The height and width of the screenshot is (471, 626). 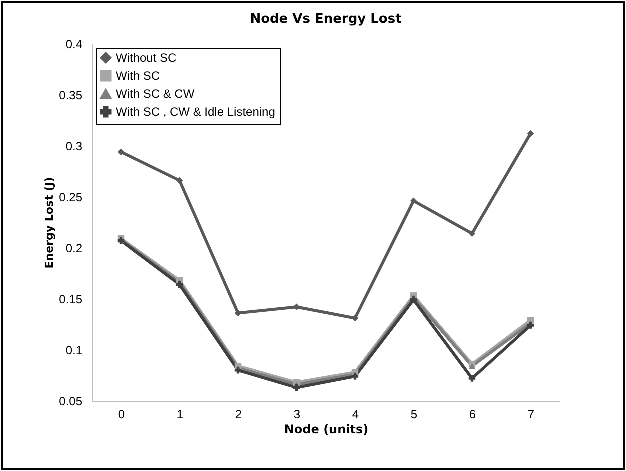 I want to click on y-tick-label: 0.15, so click(x=71, y=299).